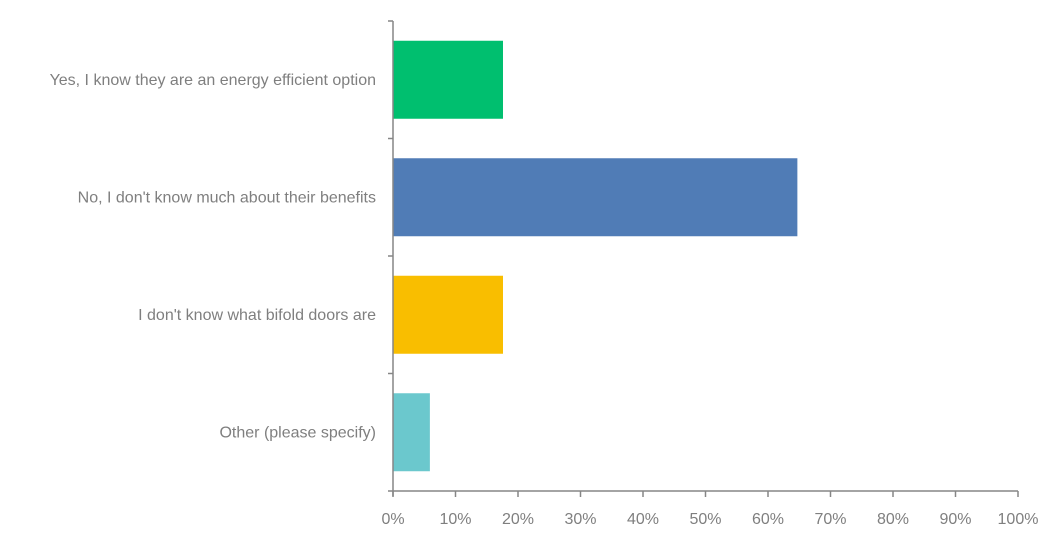 This screenshot has width=1061, height=541. I want to click on category-label-3: I don't know what bifold doors are, so click(257, 315).